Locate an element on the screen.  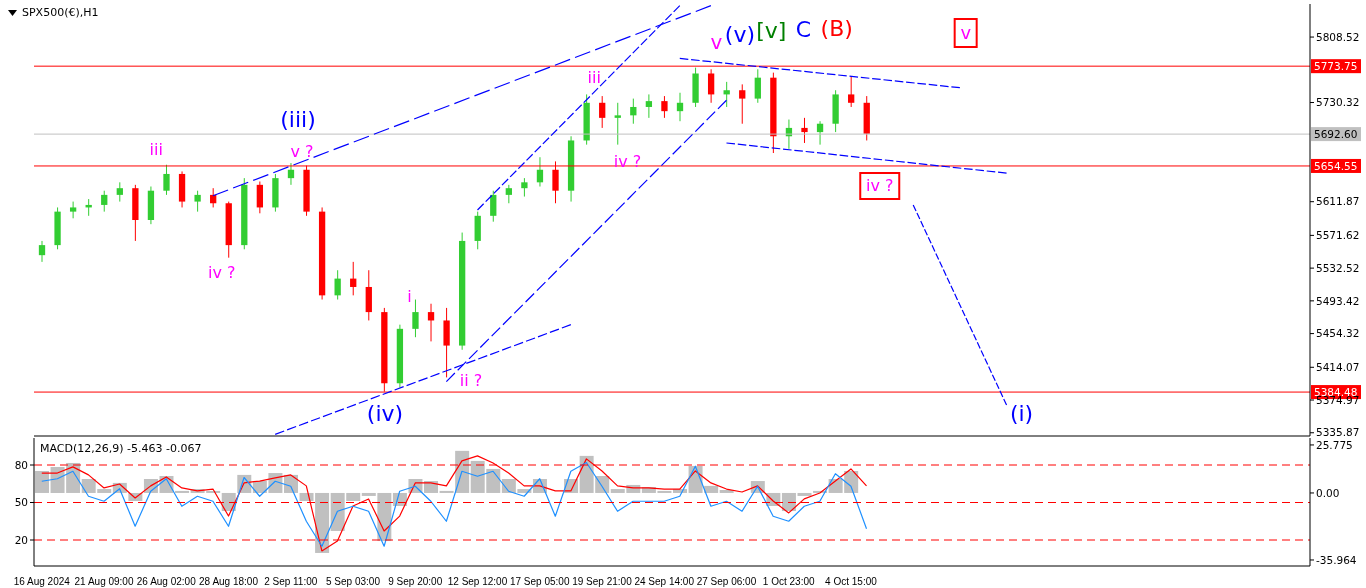
x-tick-label: 4 Oct 15:00 is located at coordinates (851, 581).